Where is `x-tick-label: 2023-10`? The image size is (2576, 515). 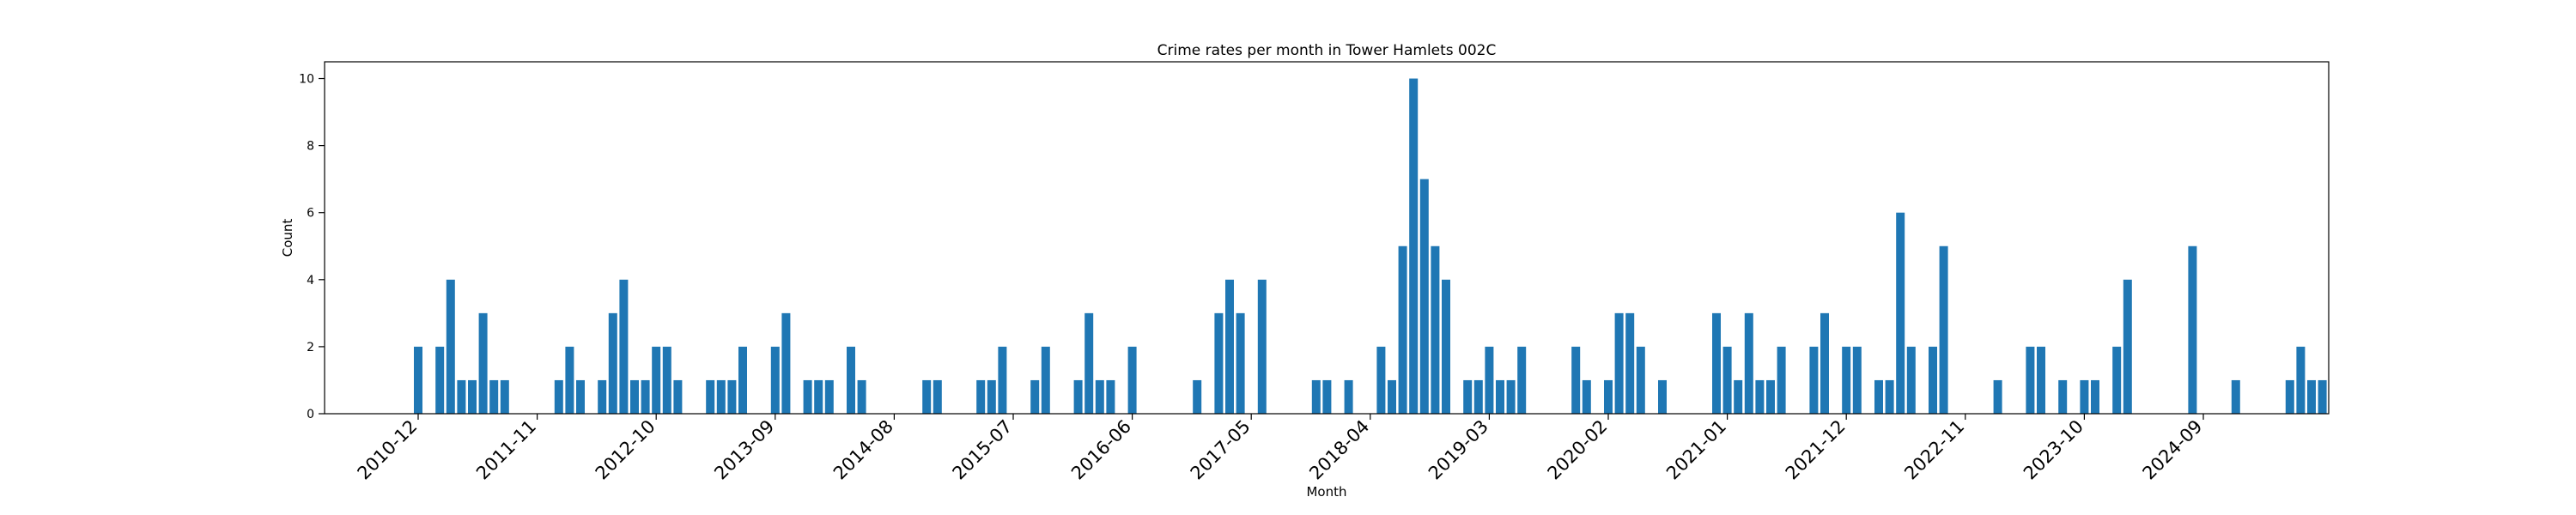 x-tick-label: 2023-10 is located at coordinates (2053, 450).